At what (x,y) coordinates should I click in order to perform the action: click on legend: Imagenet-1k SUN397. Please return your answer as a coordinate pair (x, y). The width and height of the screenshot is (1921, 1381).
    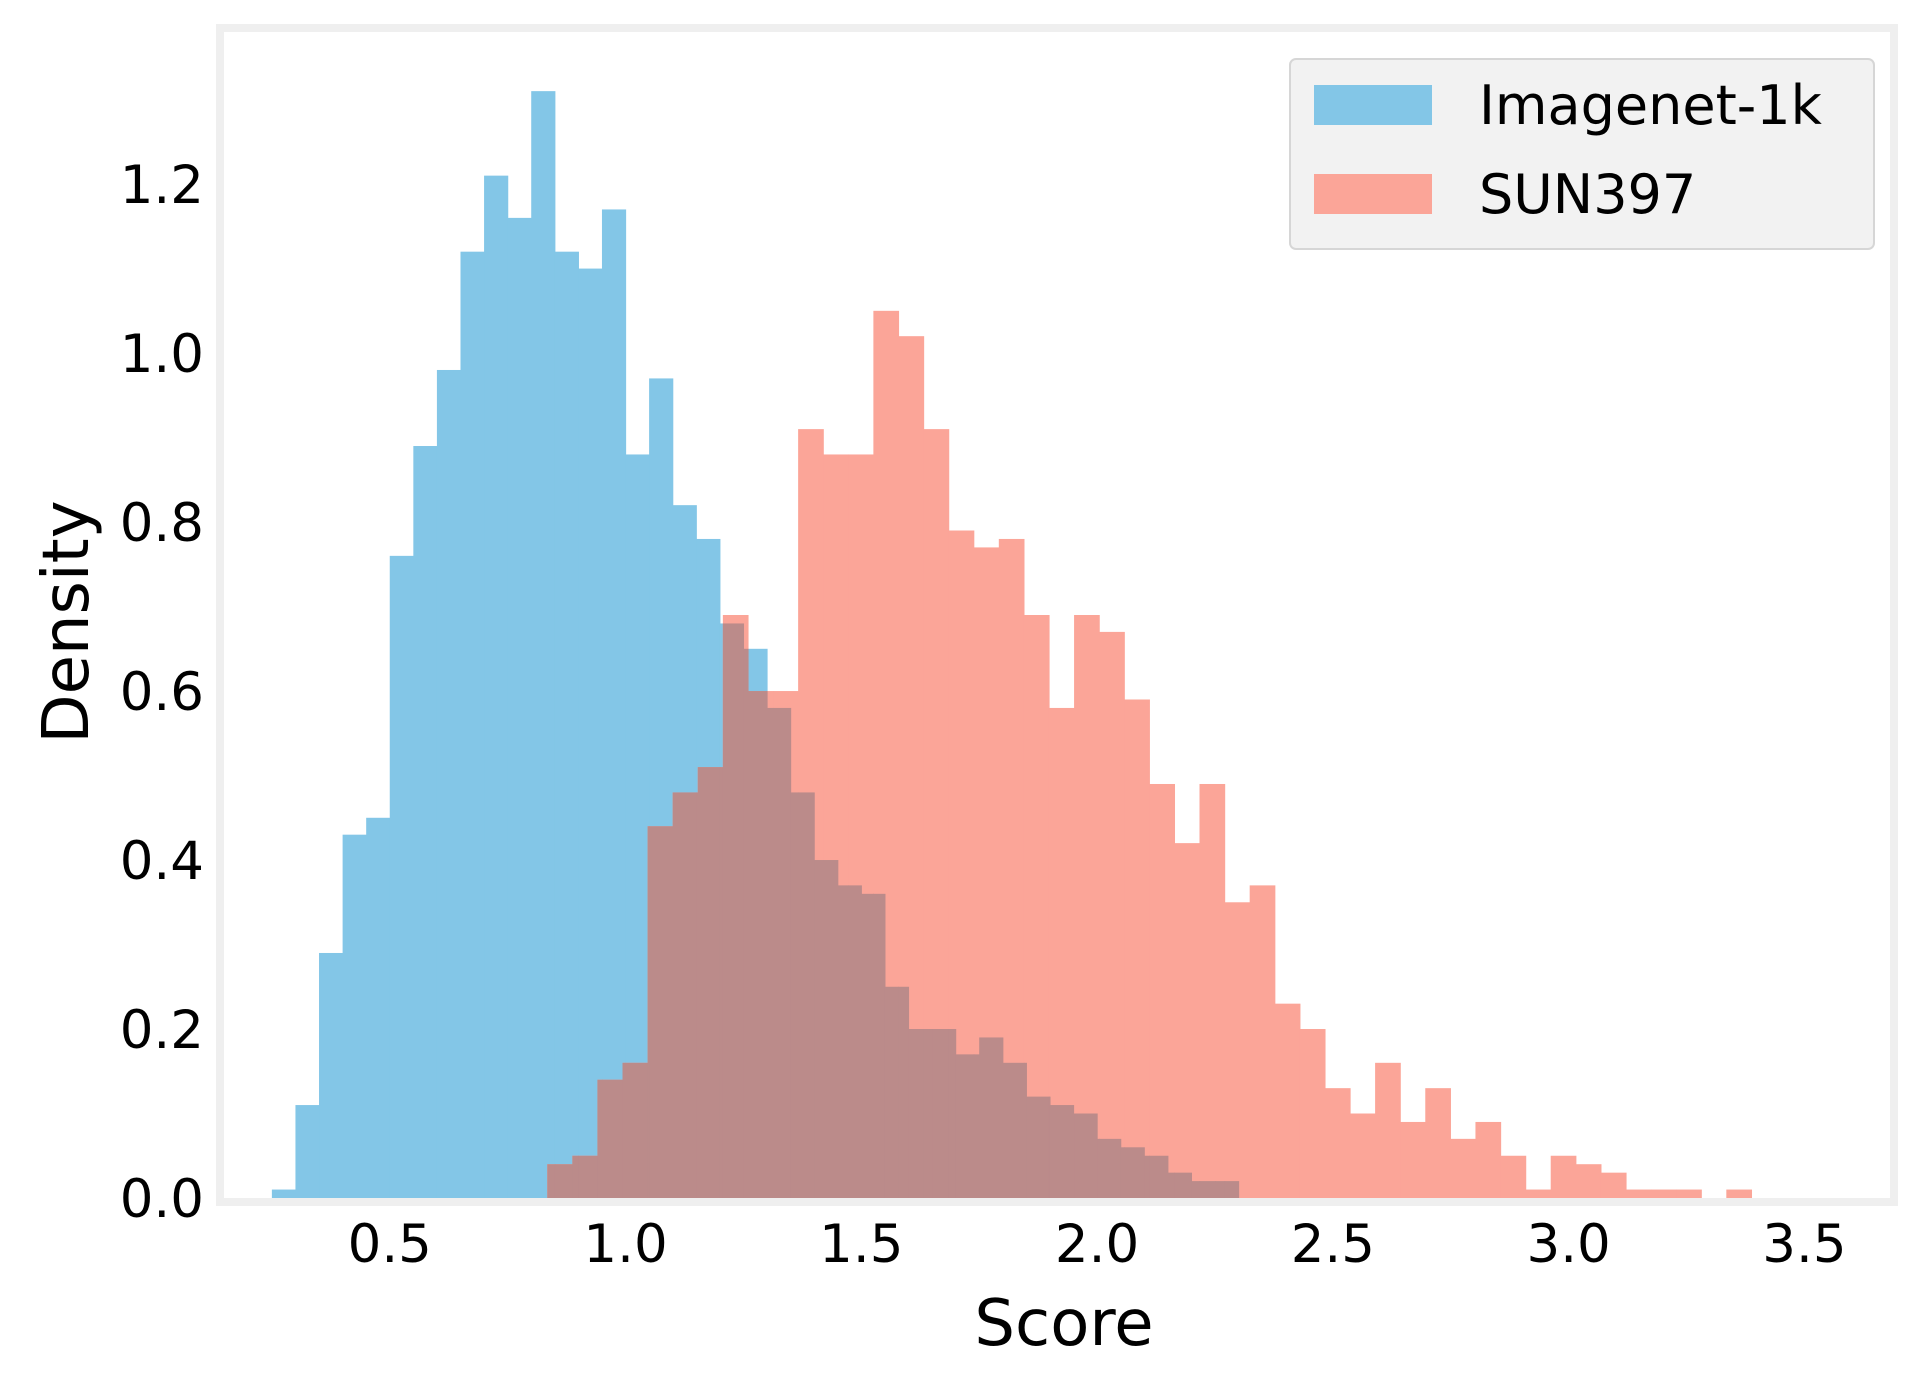
    Looking at the image, I should click on (1582, 154).